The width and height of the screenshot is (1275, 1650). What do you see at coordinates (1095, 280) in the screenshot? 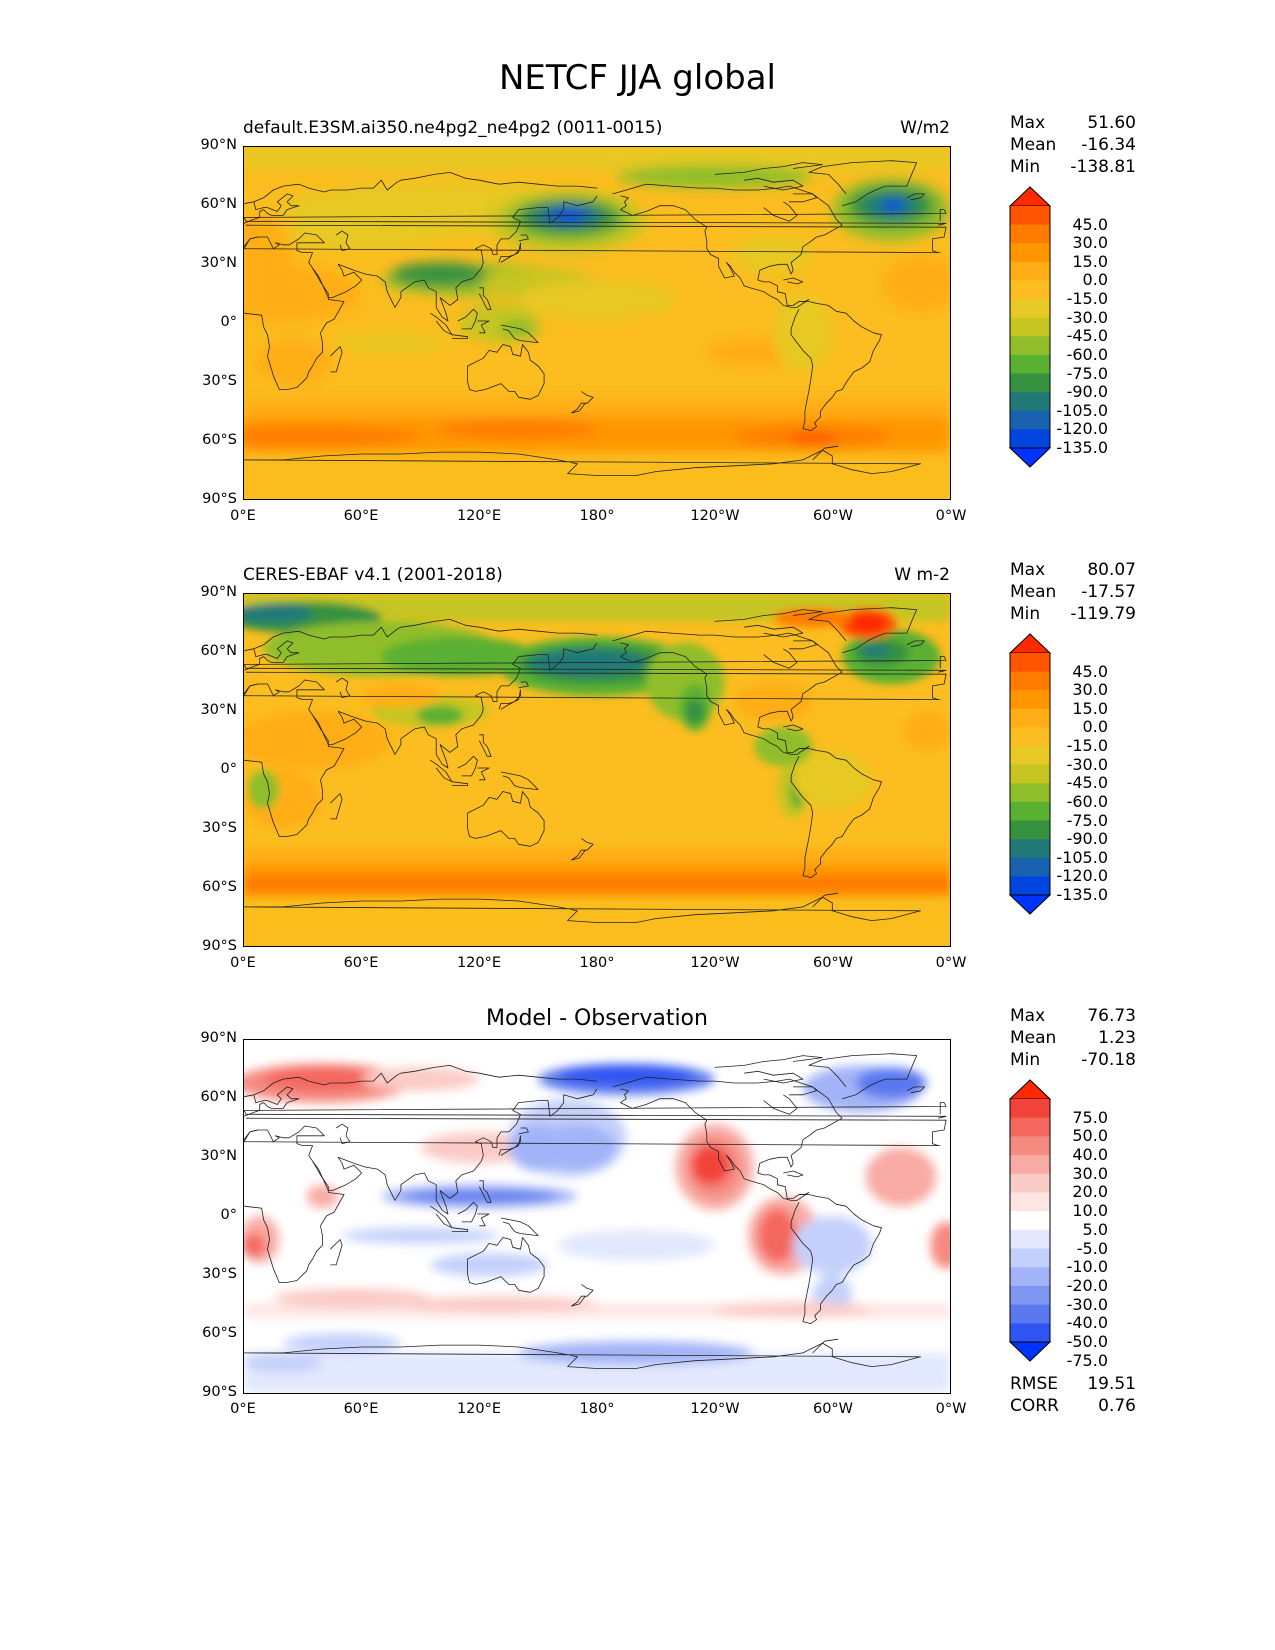
I see `colorbar-tick-label: 0.0` at bounding box center [1095, 280].